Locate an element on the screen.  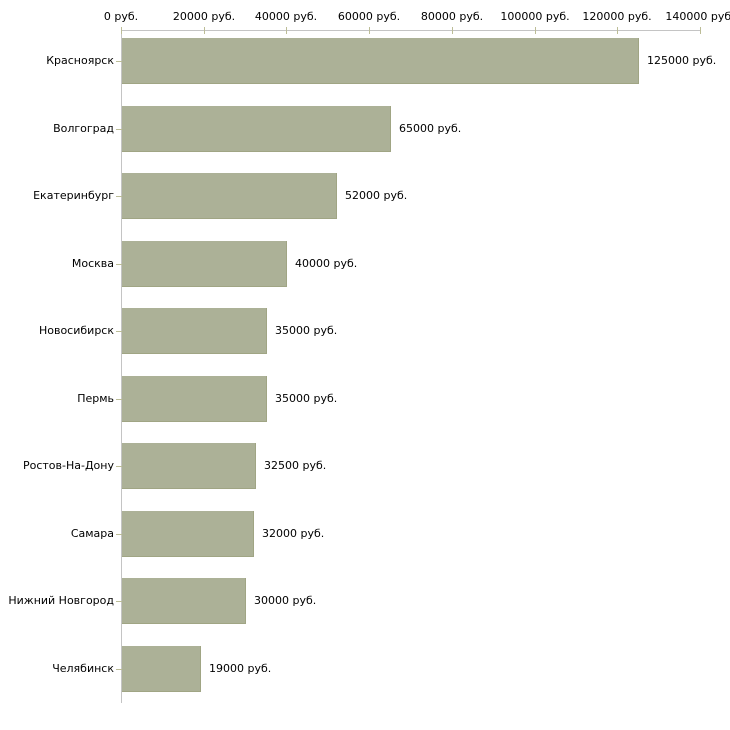
value-label: 32000 руб. is located at coordinates (293, 533).